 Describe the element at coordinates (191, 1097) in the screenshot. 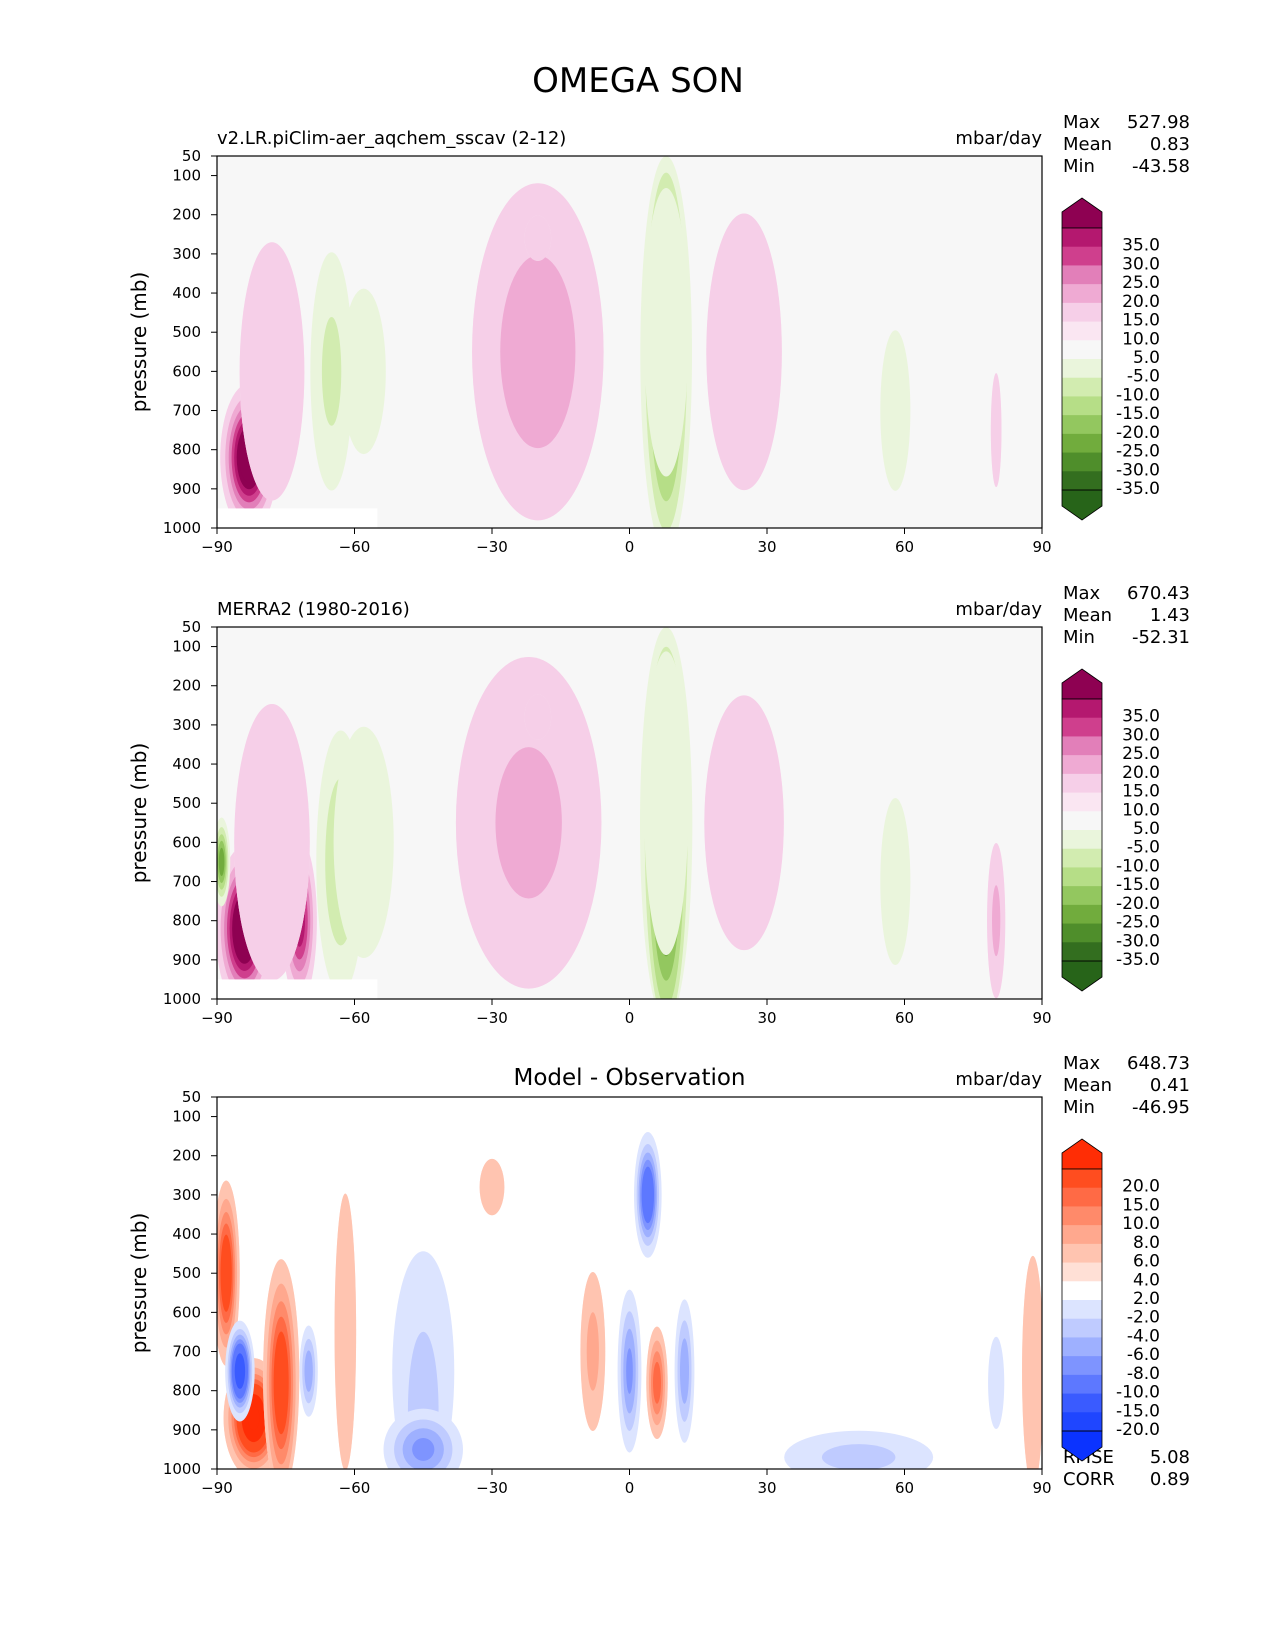

I see `y-tick-label: 50` at that location.